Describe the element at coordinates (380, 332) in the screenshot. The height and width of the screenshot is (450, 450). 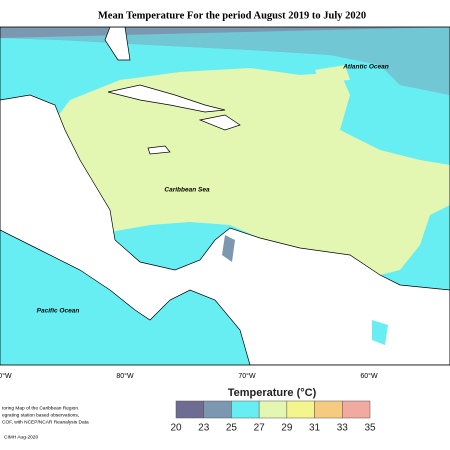
I see `inland` at that location.